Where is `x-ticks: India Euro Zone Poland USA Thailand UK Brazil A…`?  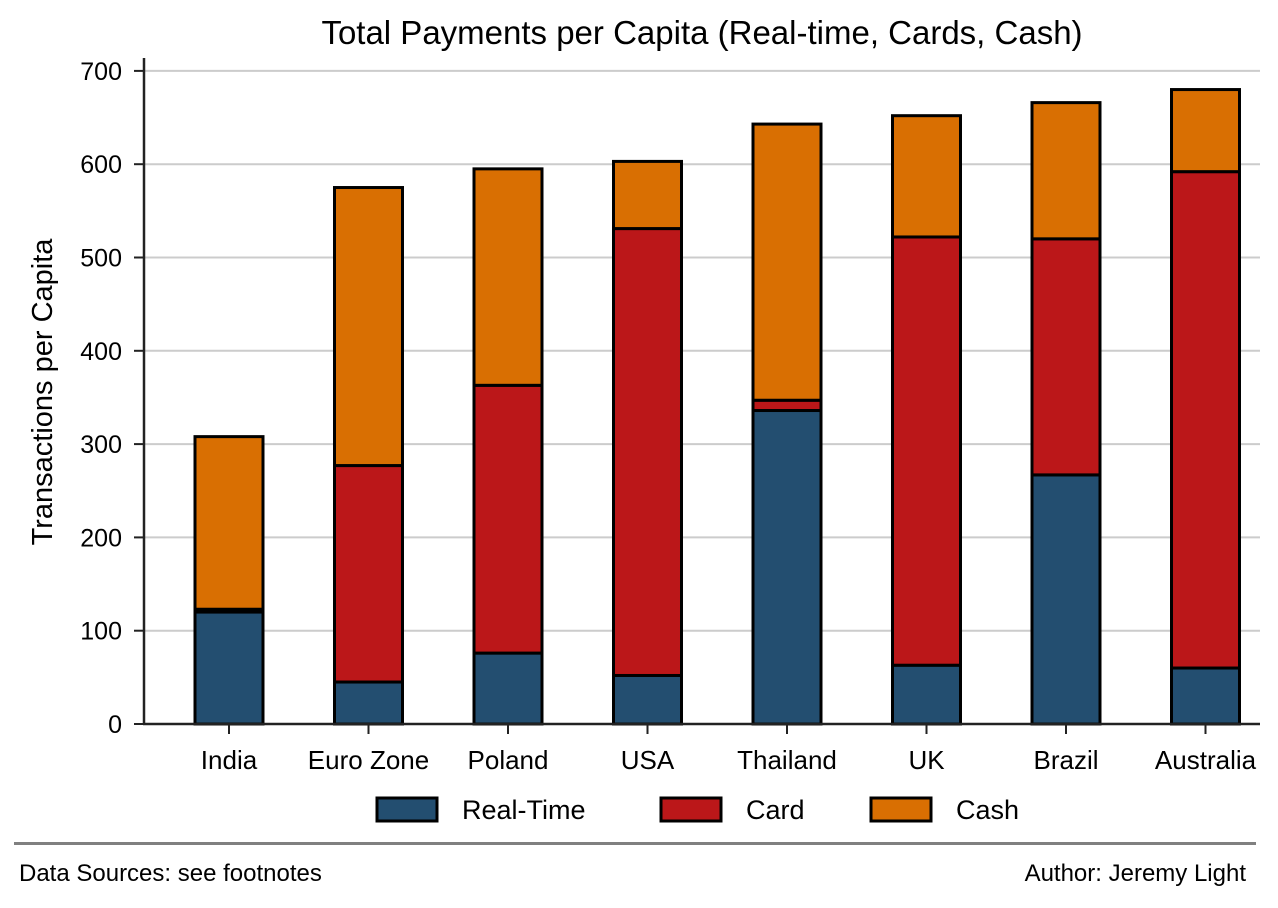
x-ticks: India Euro Zone Poland USA Thailand UK Brazil A… is located at coordinates (729, 749).